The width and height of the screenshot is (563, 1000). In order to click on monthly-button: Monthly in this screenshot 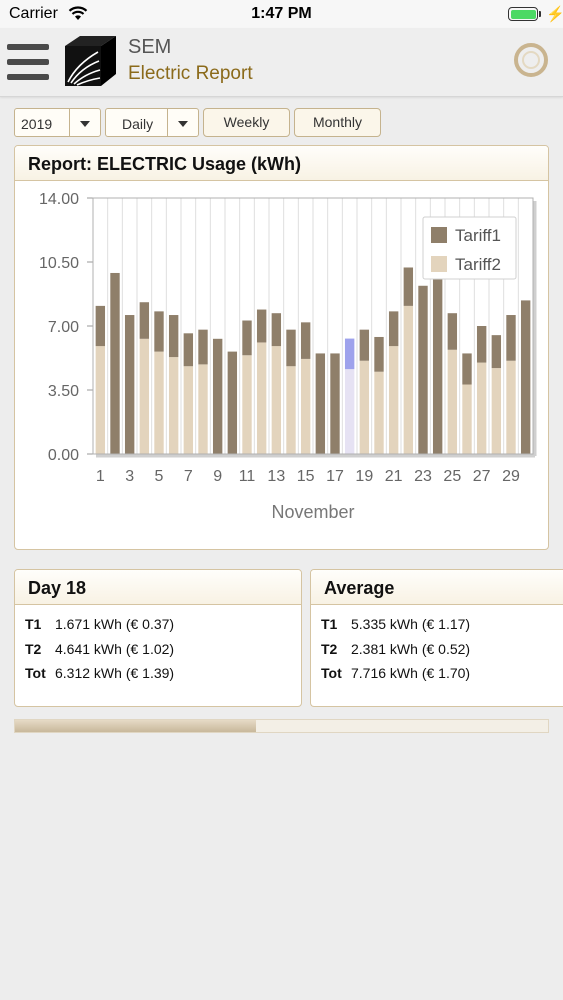, I will do `click(337, 122)`.